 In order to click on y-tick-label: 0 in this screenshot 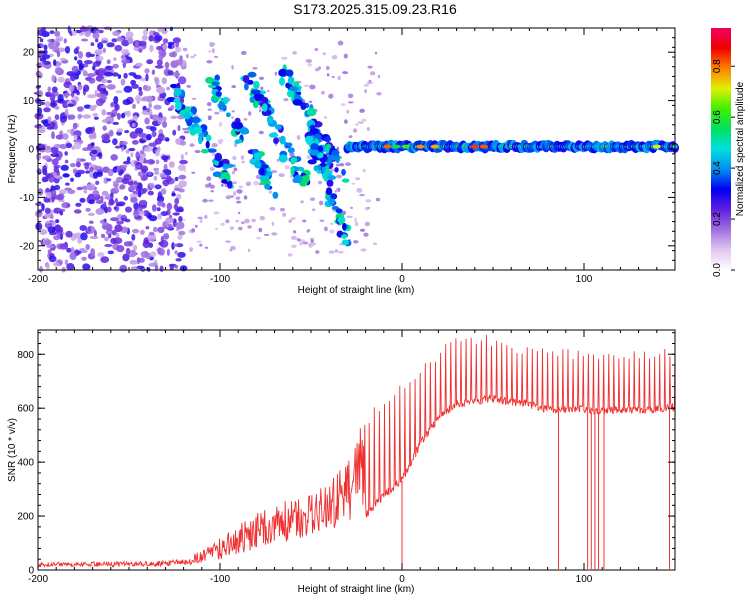, I will do `click(31, 150)`.